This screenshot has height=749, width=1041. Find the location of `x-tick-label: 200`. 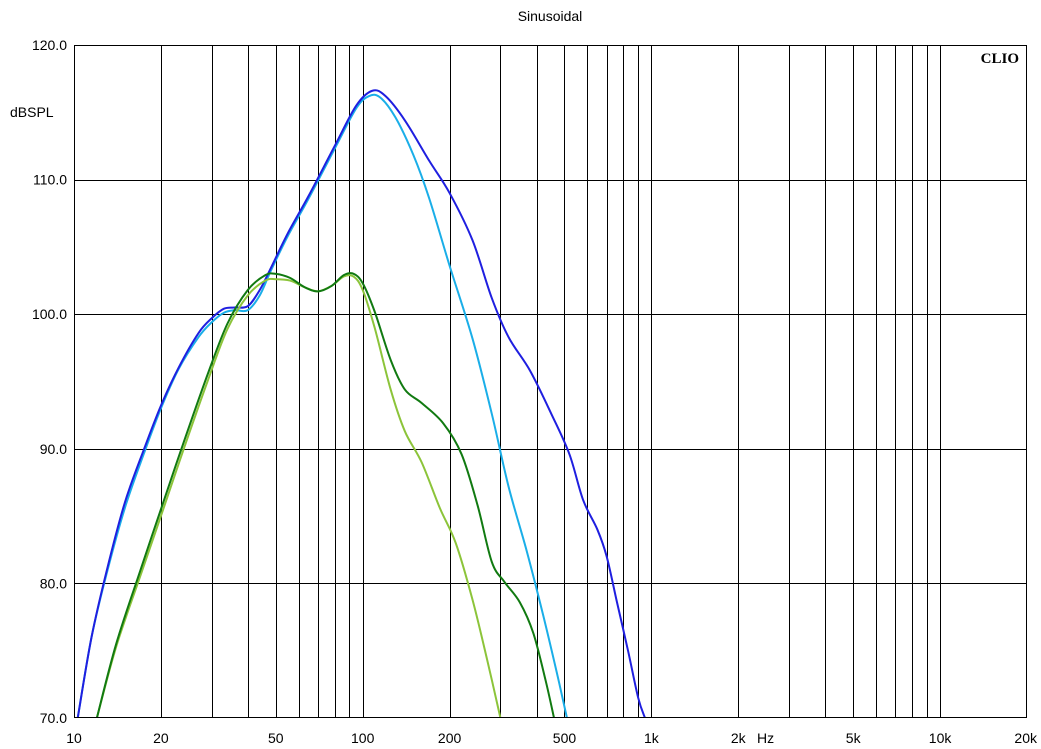

x-tick-label: 200 is located at coordinates (450, 738).